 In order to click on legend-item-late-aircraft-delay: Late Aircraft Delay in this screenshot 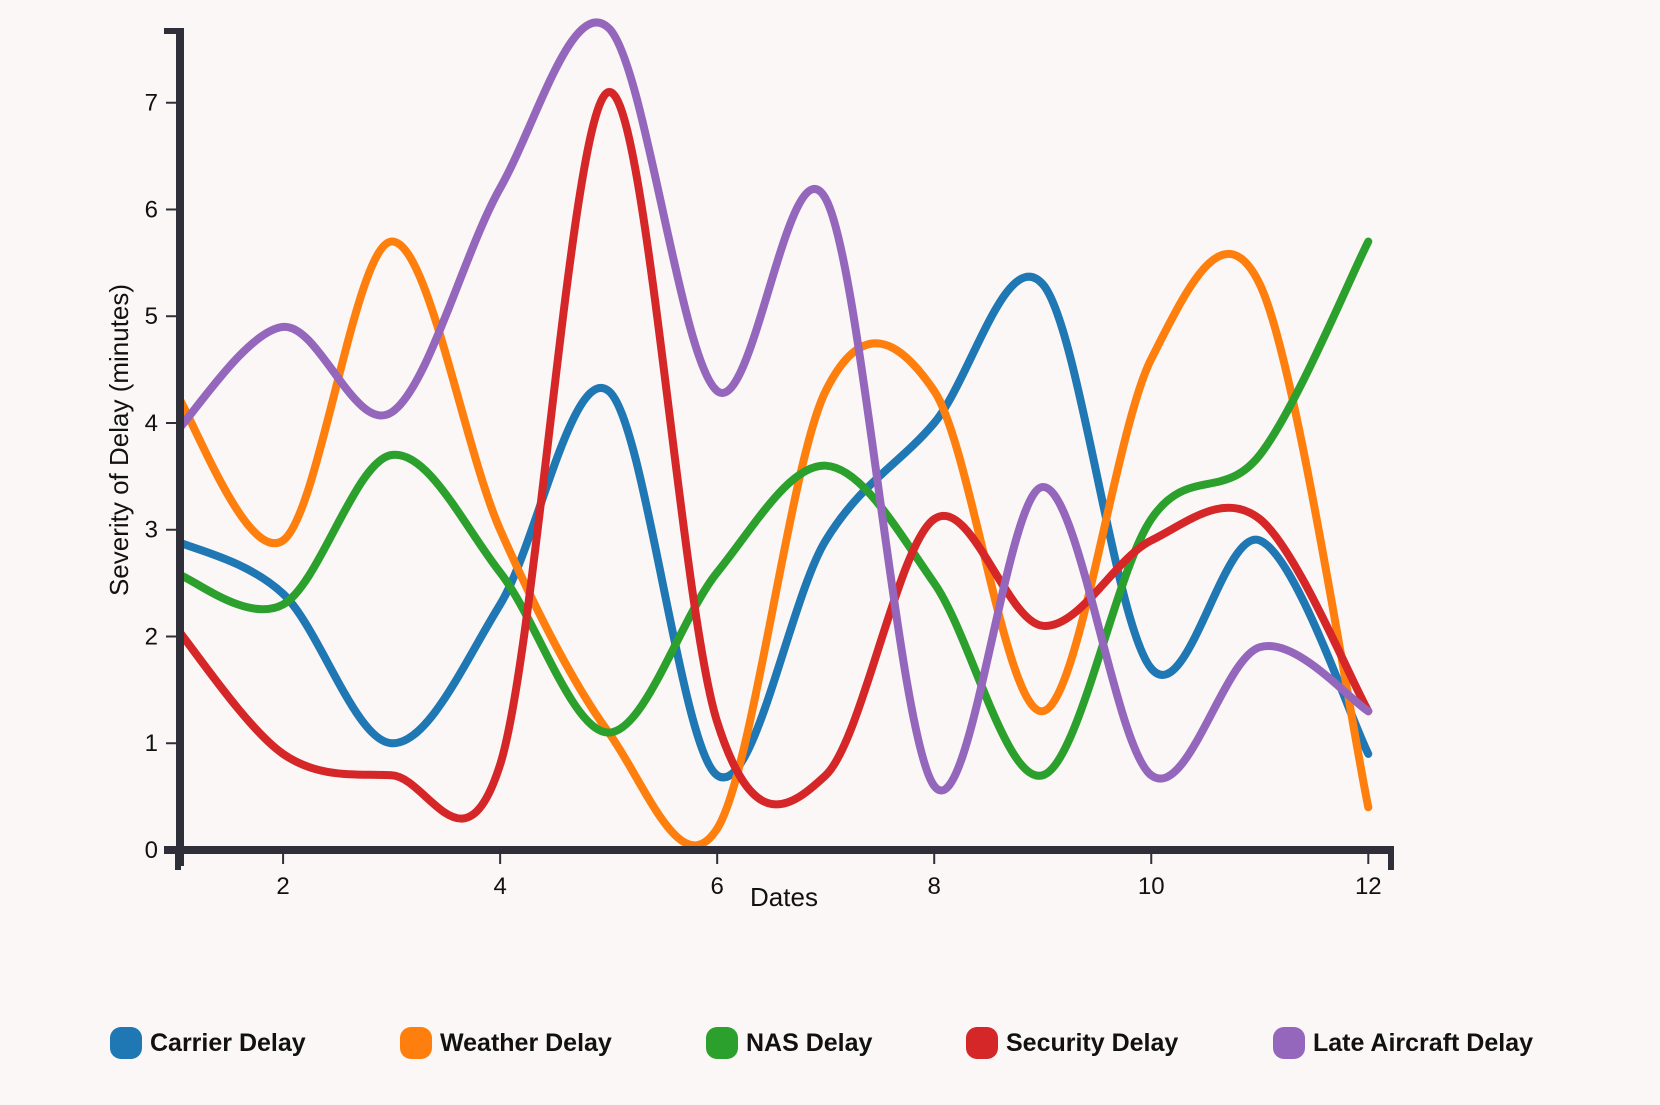, I will do `click(1403, 1043)`.